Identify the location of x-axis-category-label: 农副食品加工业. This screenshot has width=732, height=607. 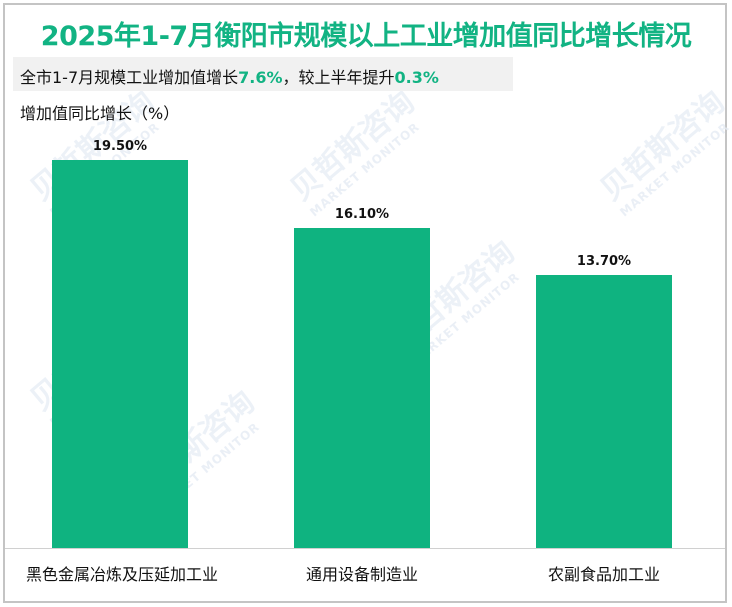
(603, 574).